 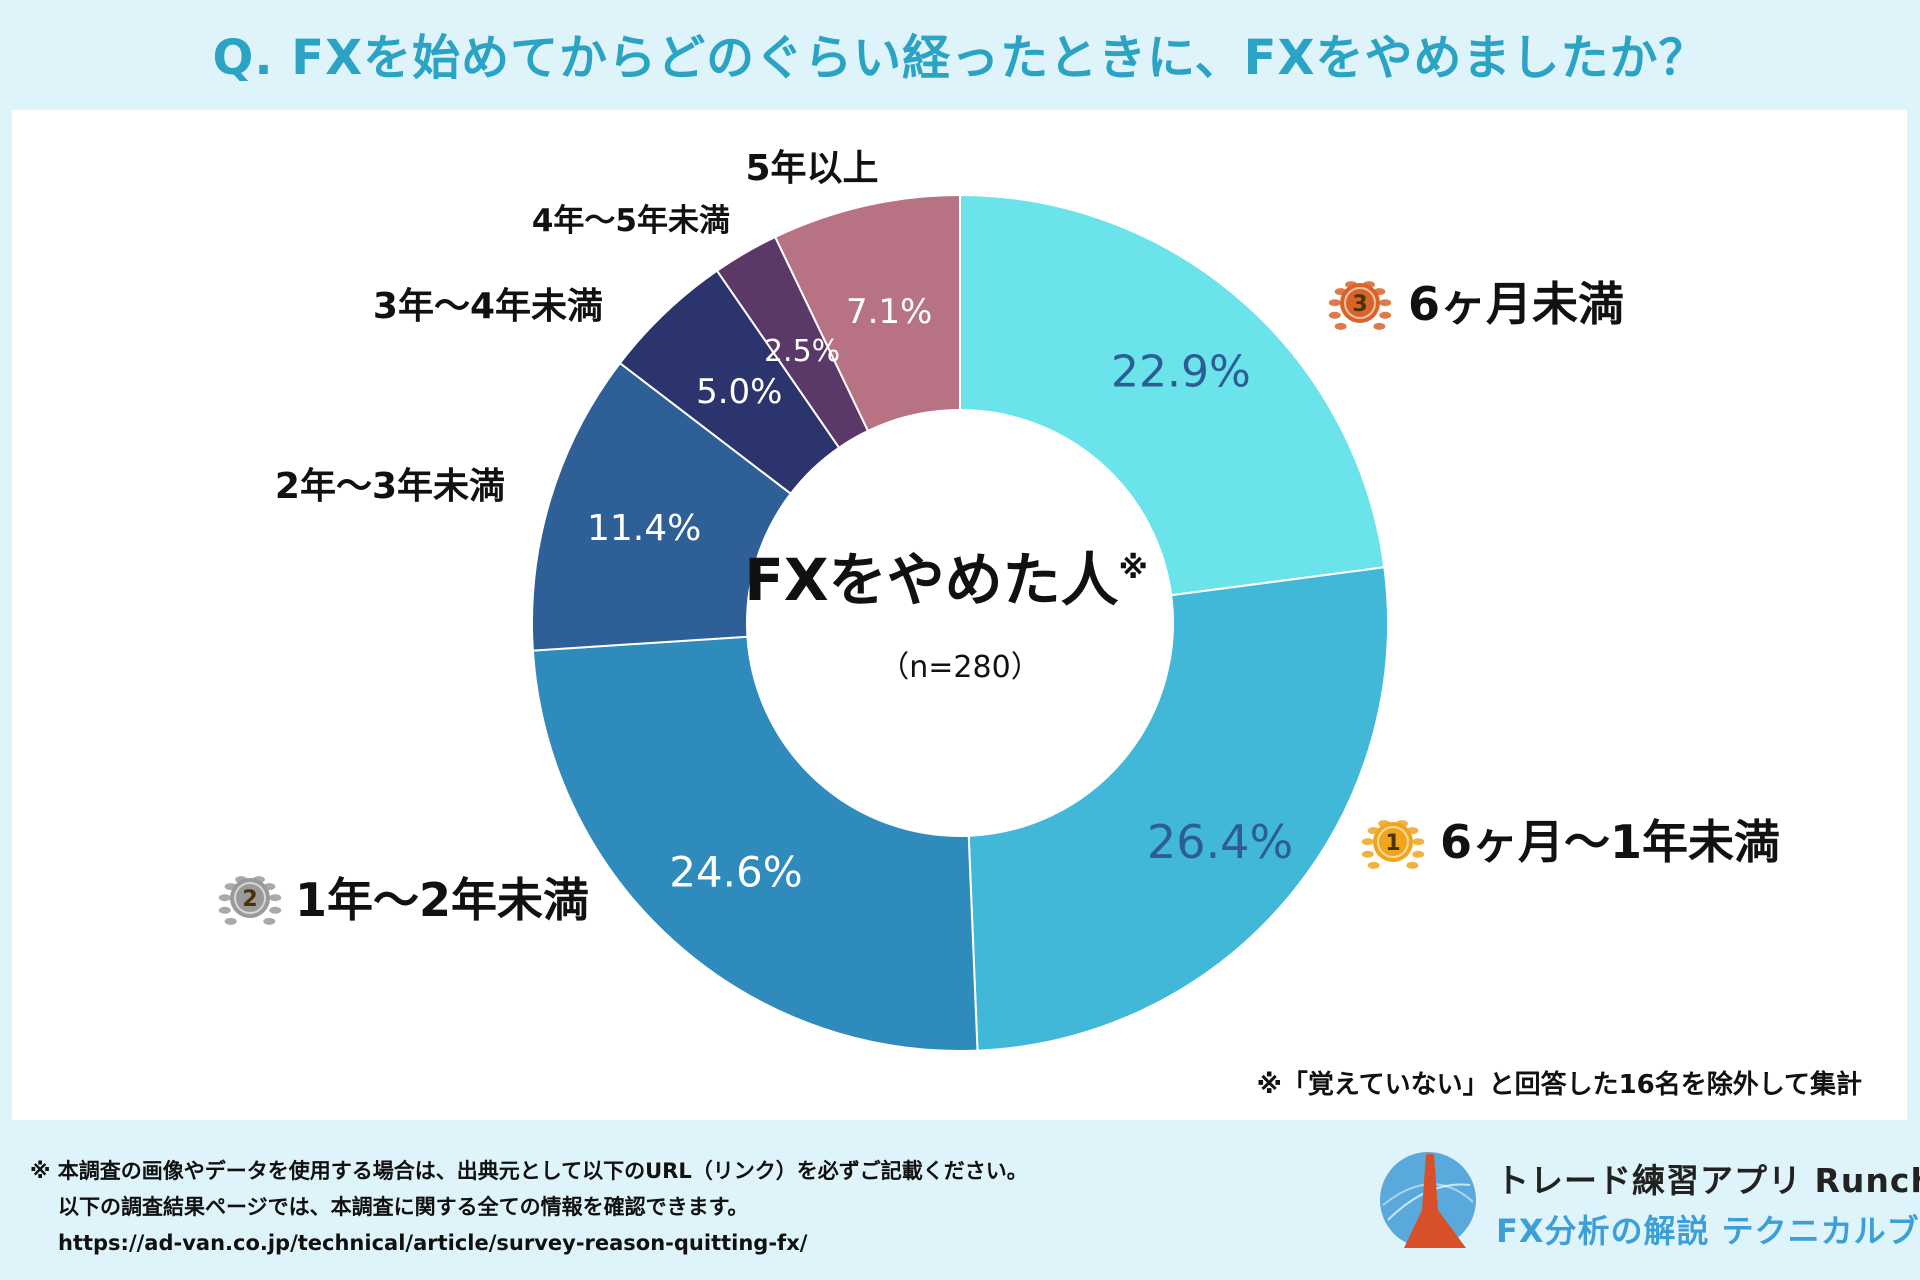 What do you see at coordinates (735, 872) in the screenshot?
I see `slice-value-label: 24.6%` at bounding box center [735, 872].